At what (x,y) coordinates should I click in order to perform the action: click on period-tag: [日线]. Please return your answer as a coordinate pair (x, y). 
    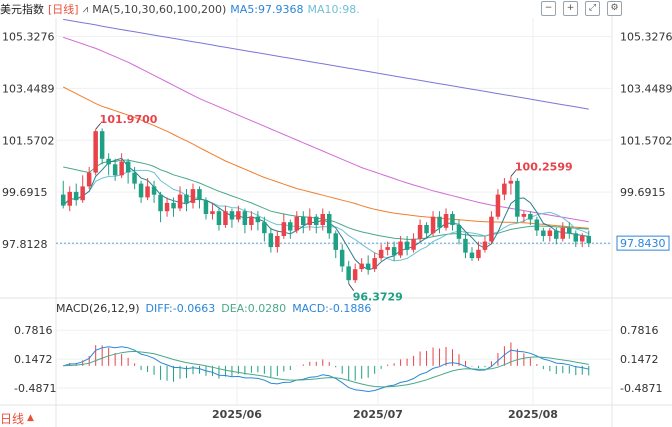
    Looking at the image, I should click on (63, 9).